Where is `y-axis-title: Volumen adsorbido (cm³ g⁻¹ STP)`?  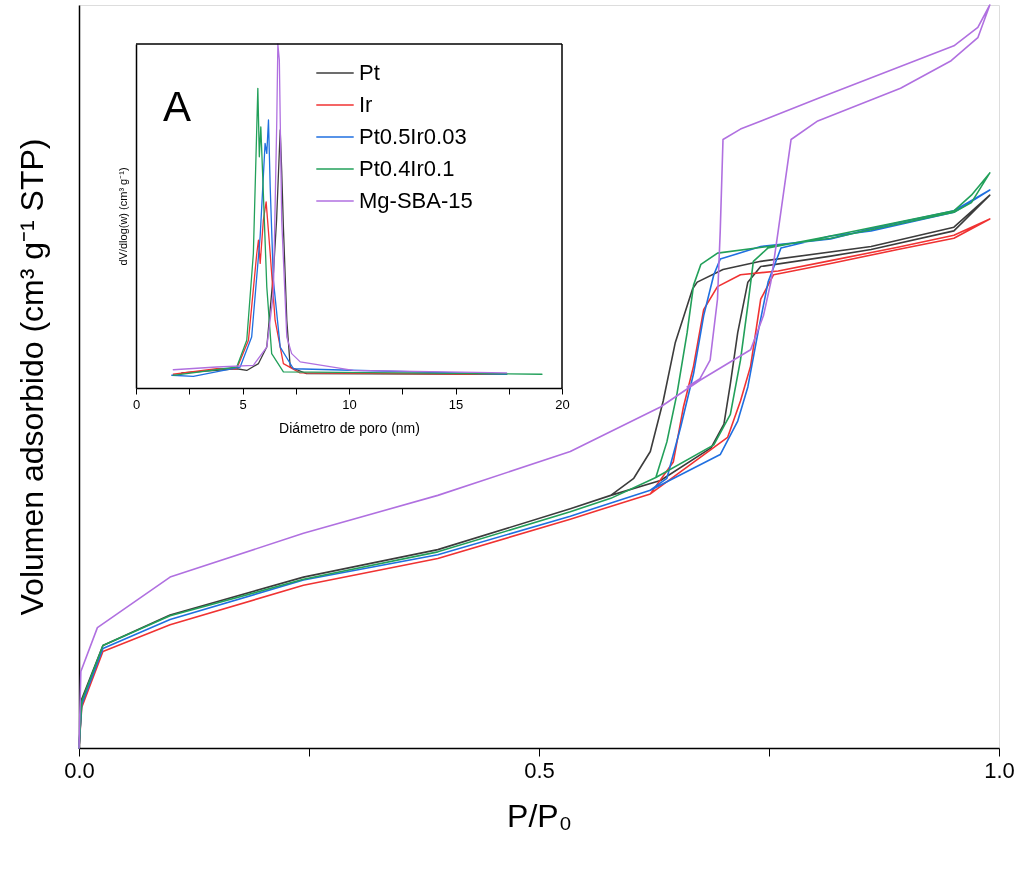 y-axis-title: Volumen adsorbido (cm³ g⁻¹ STP) is located at coordinates (31, 377).